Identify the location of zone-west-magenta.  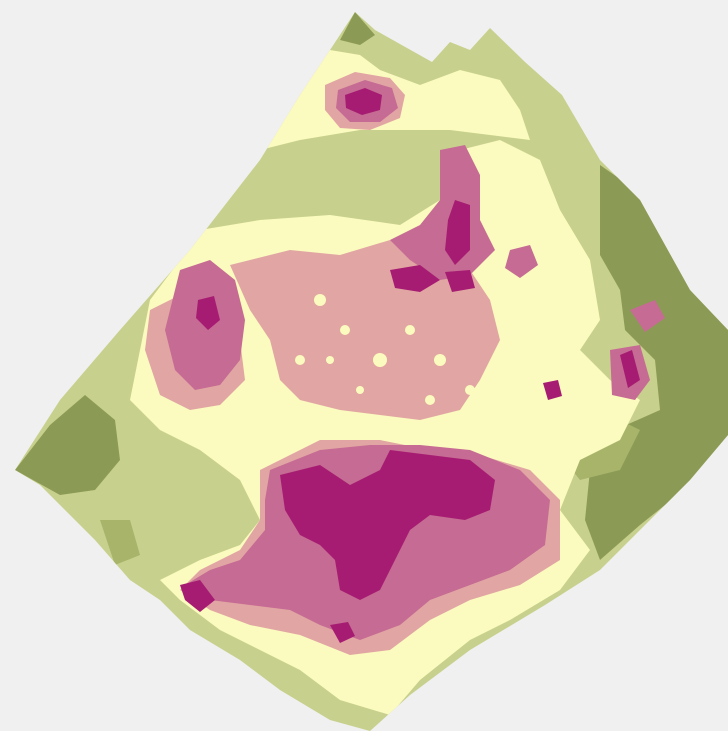
(208, 313).